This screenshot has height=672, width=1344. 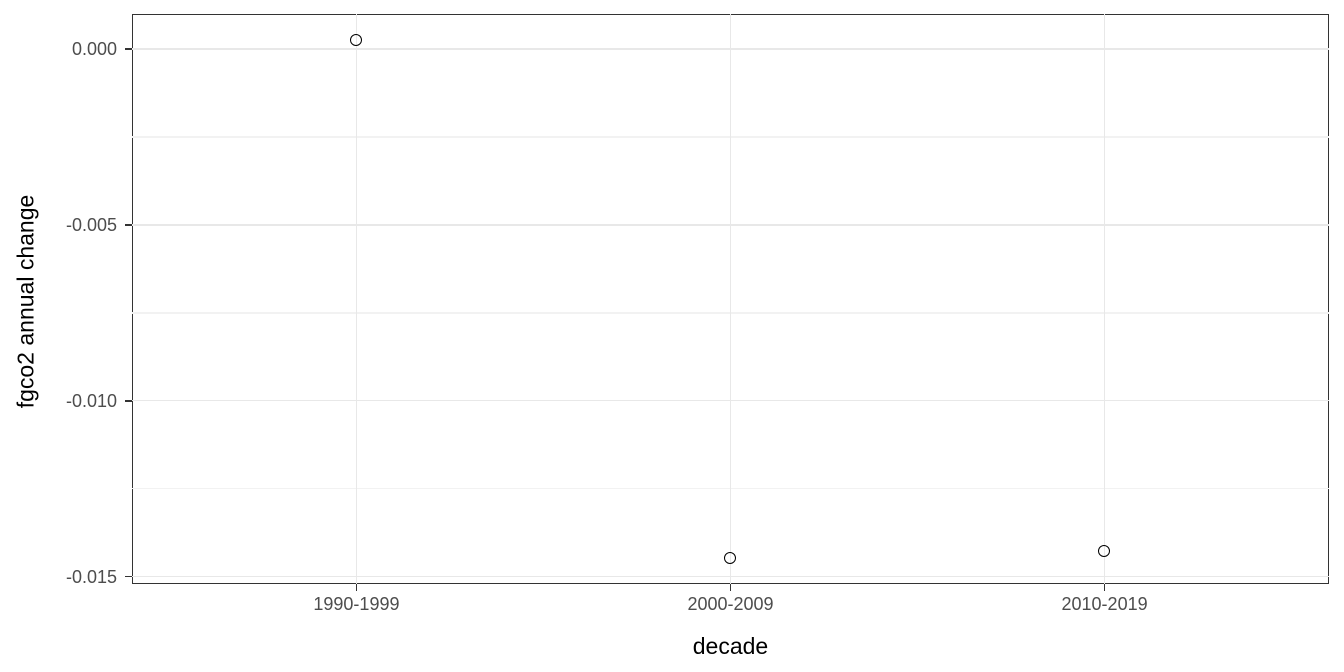 I want to click on x-tick-label: 2000-2009, so click(x=730, y=604).